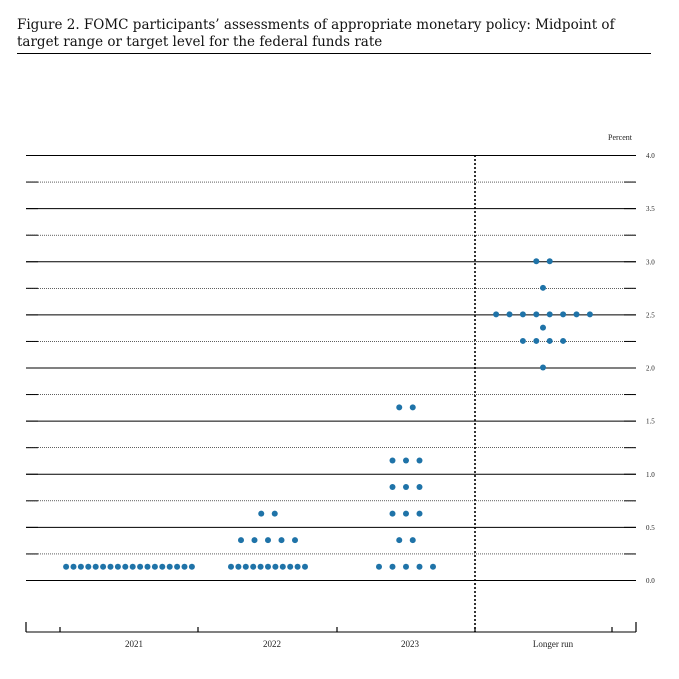  I want to click on y-tick-label: 0.5, so click(650, 528).